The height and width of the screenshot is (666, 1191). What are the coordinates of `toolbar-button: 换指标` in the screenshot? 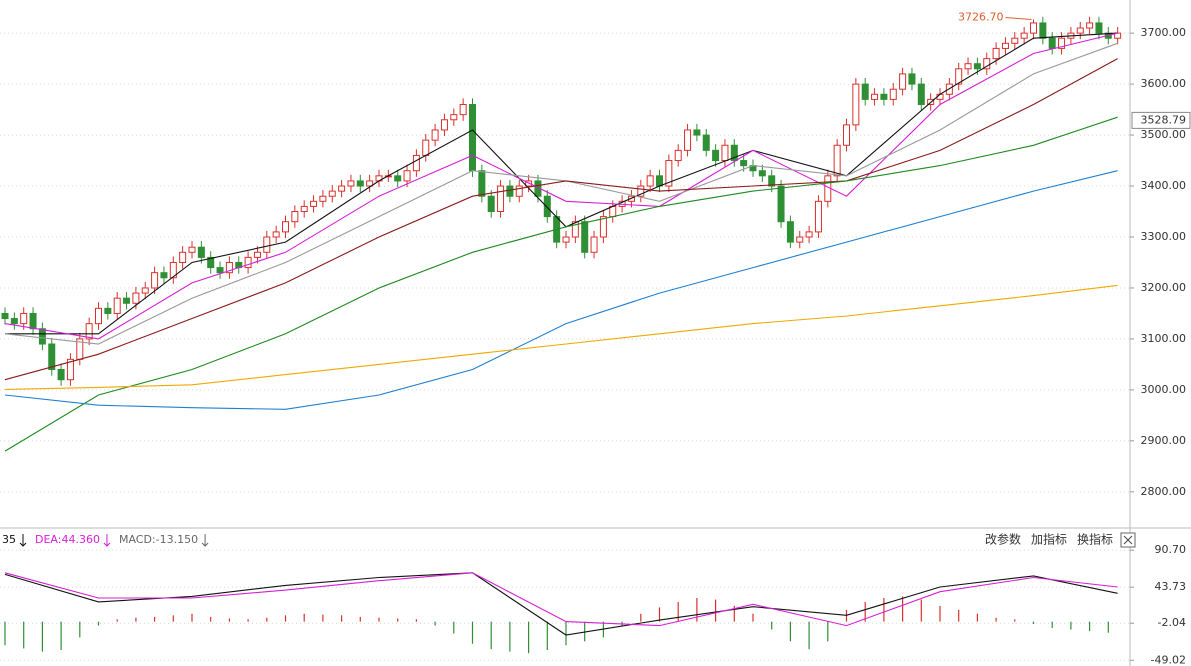 It's located at (1095, 539).